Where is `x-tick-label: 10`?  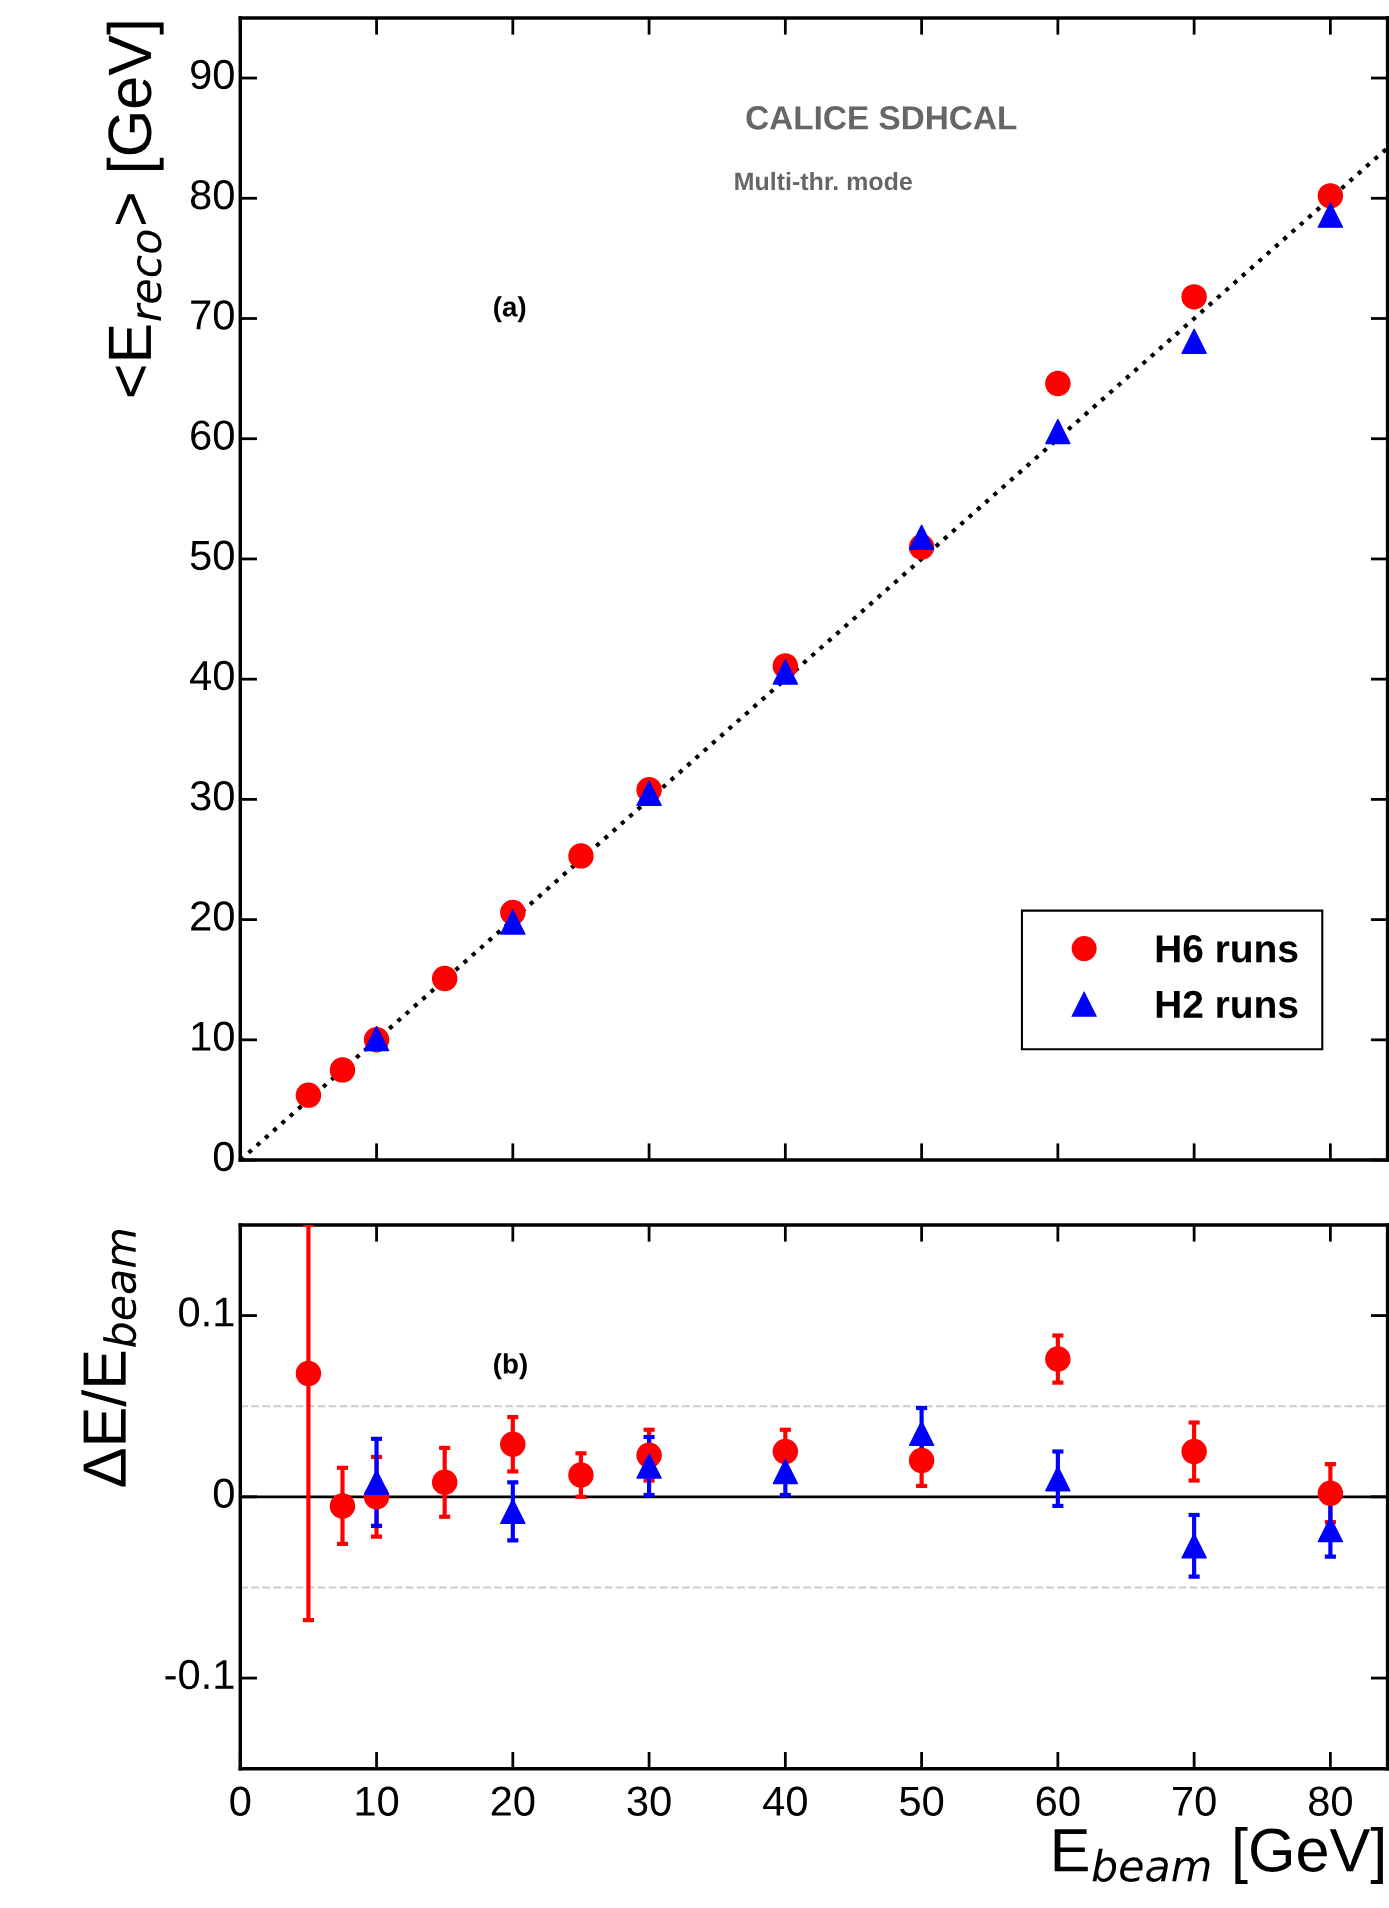
x-tick-label: 10 is located at coordinates (377, 1801).